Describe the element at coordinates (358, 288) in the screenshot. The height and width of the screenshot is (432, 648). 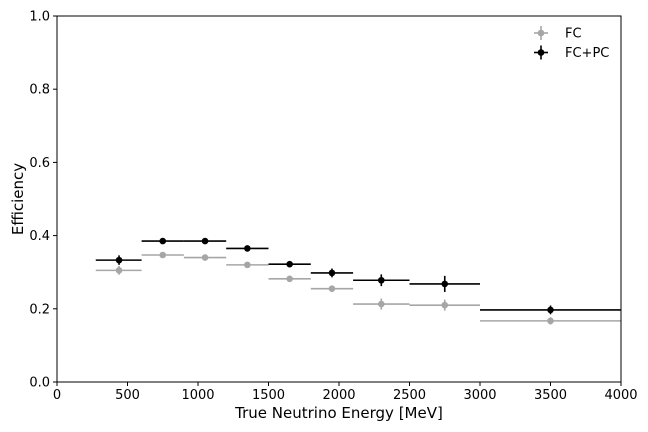
I see `series-fc` at that location.